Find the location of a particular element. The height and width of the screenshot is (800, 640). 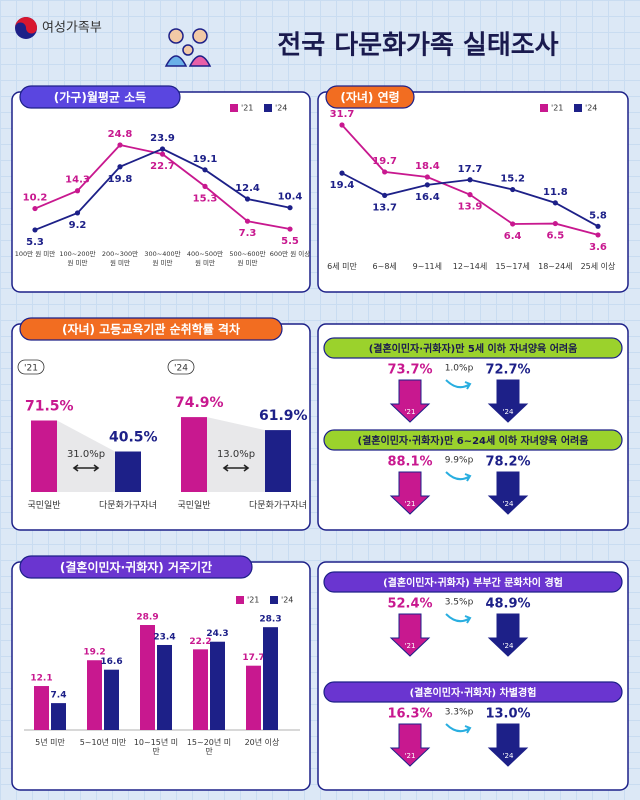

logo-mark-top is located at coordinates (26, 25).